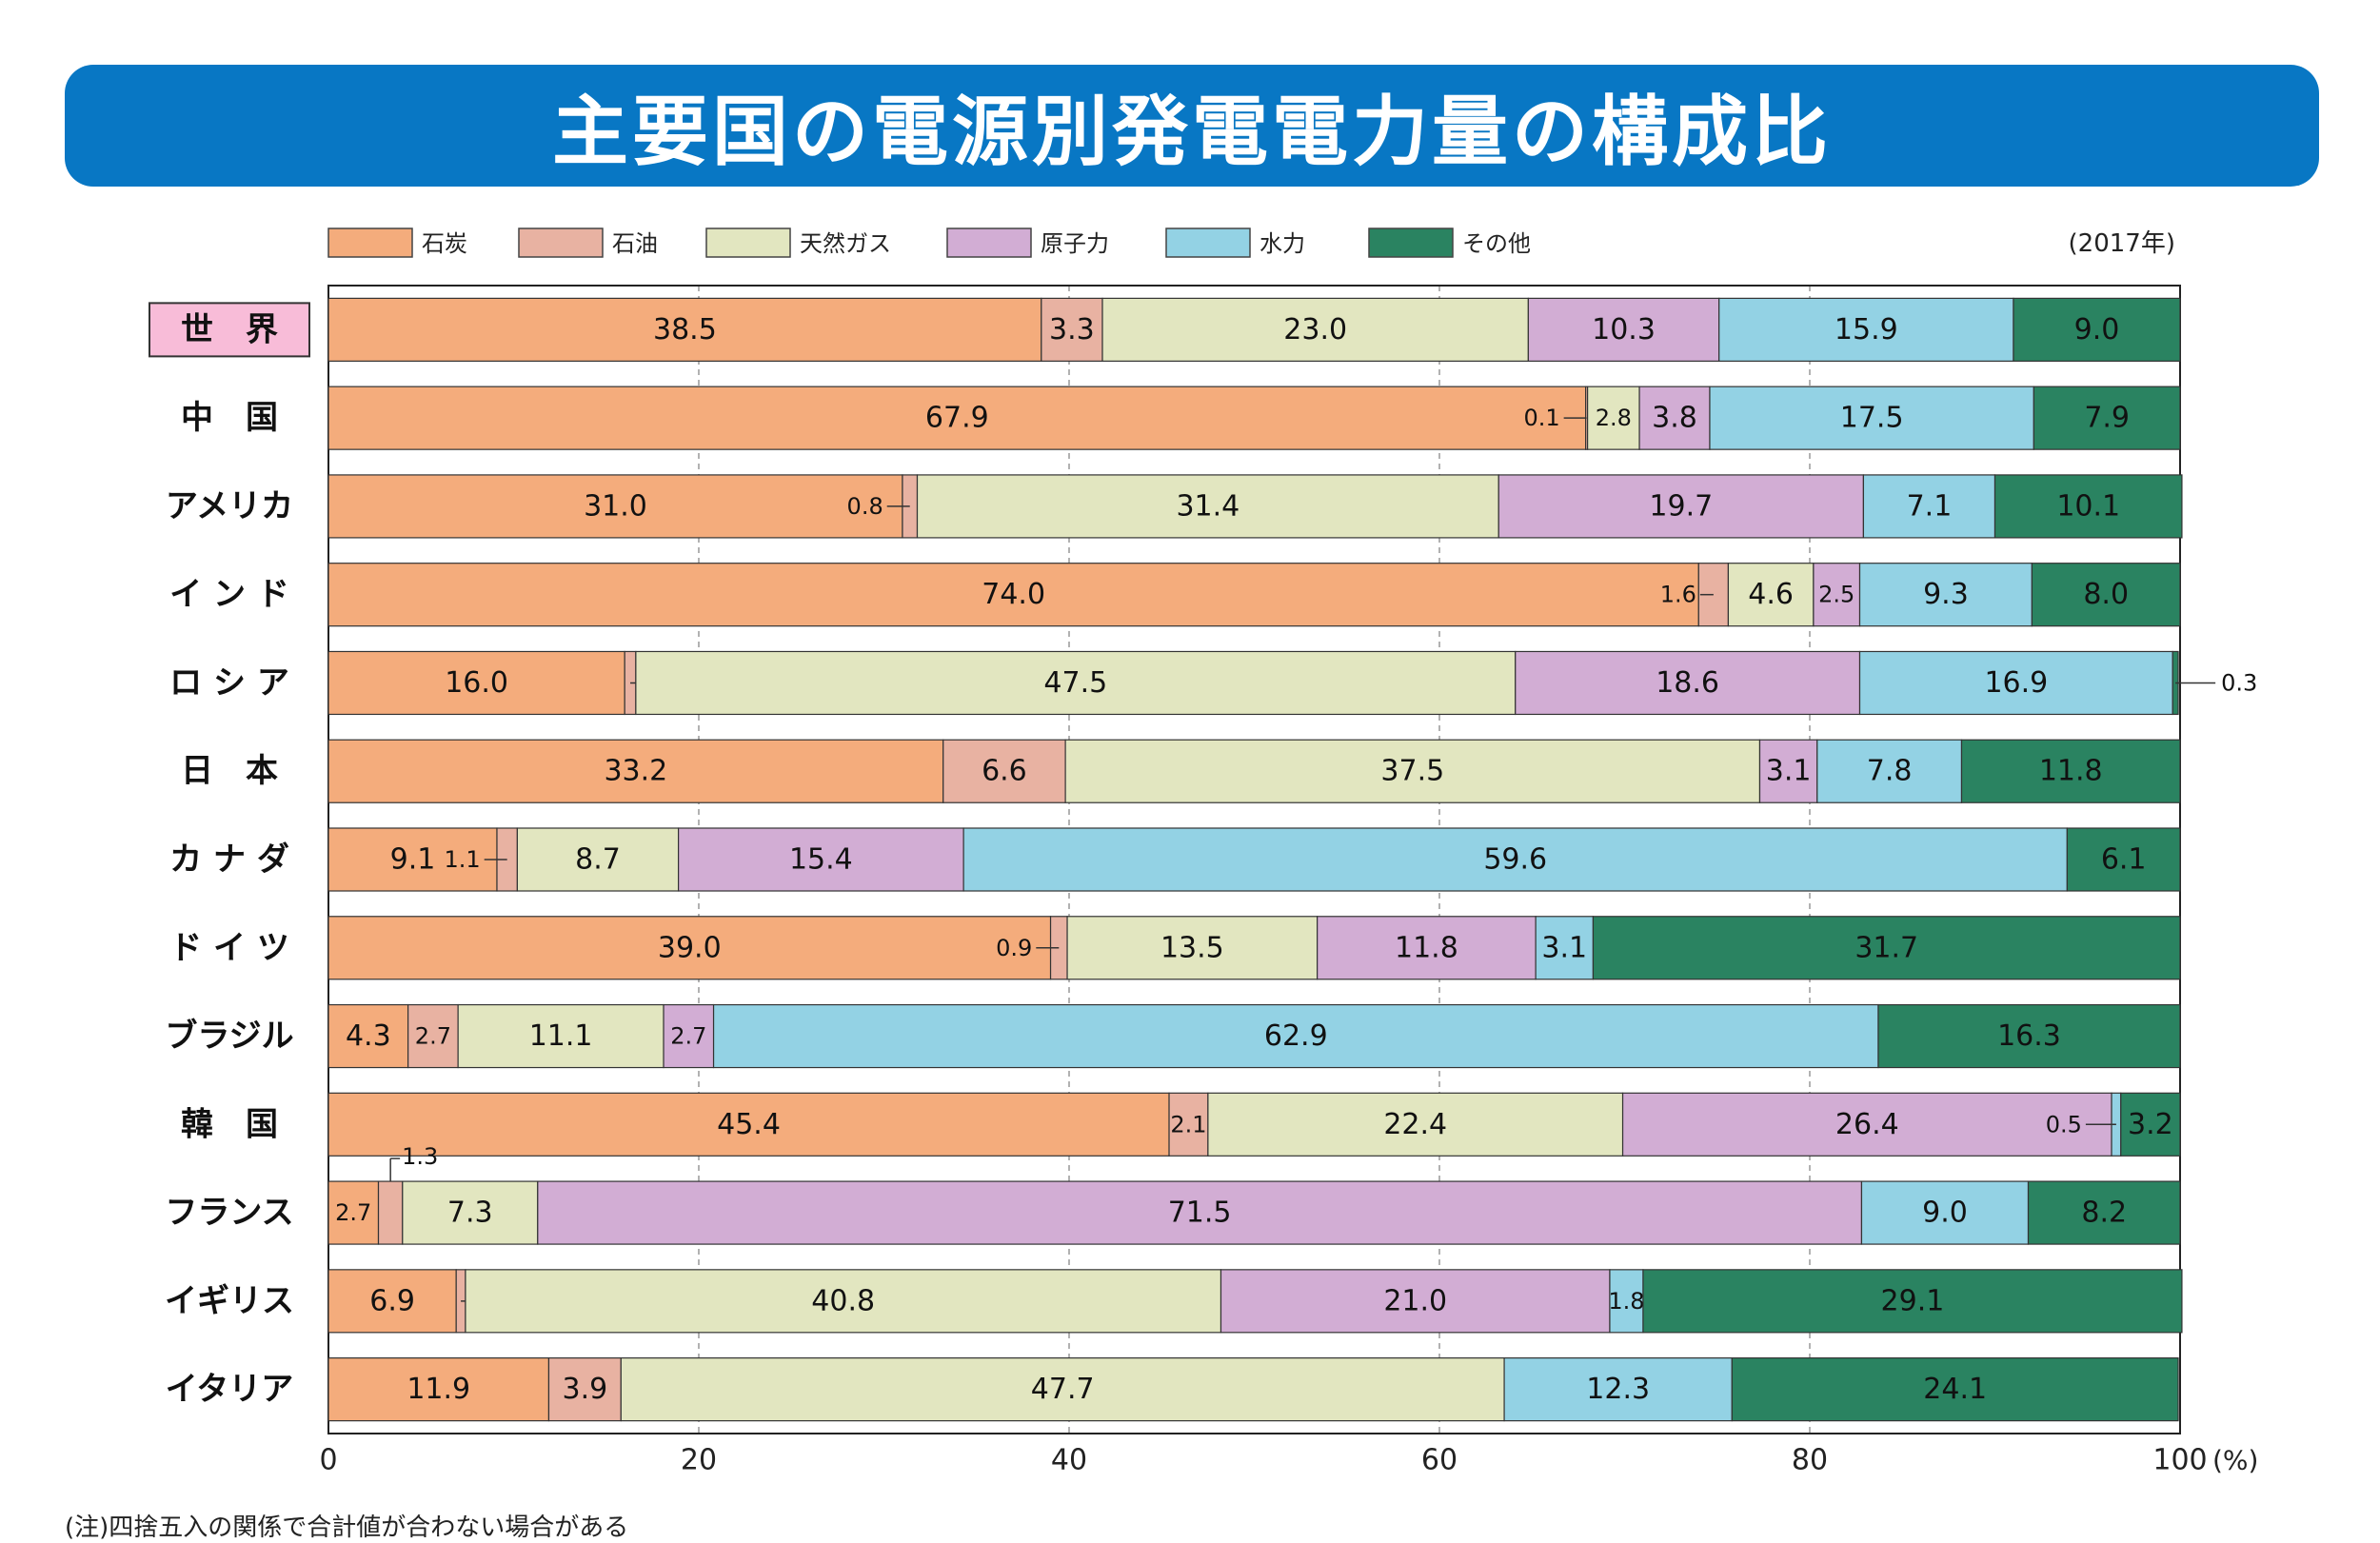  I want to click on bar-label-9-4: 0.5, so click(2064, 1124).